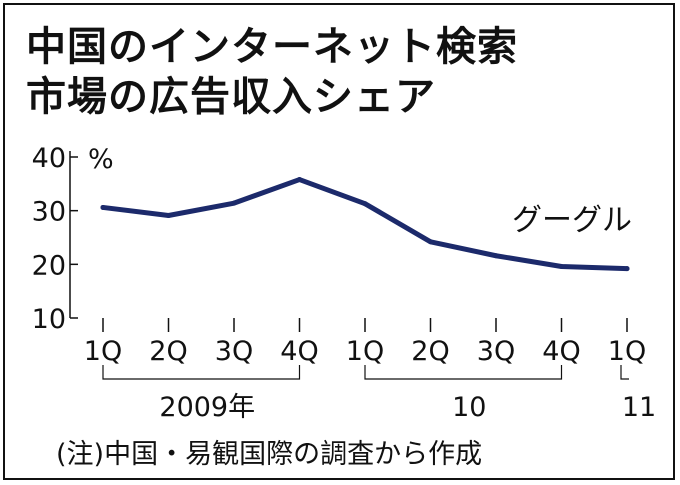 The height and width of the screenshot is (485, 680). Describe the element at coordinates (272, 47) in the screenshot. I see `chart-title-line-1: 中国のインターネット検索` at that location.